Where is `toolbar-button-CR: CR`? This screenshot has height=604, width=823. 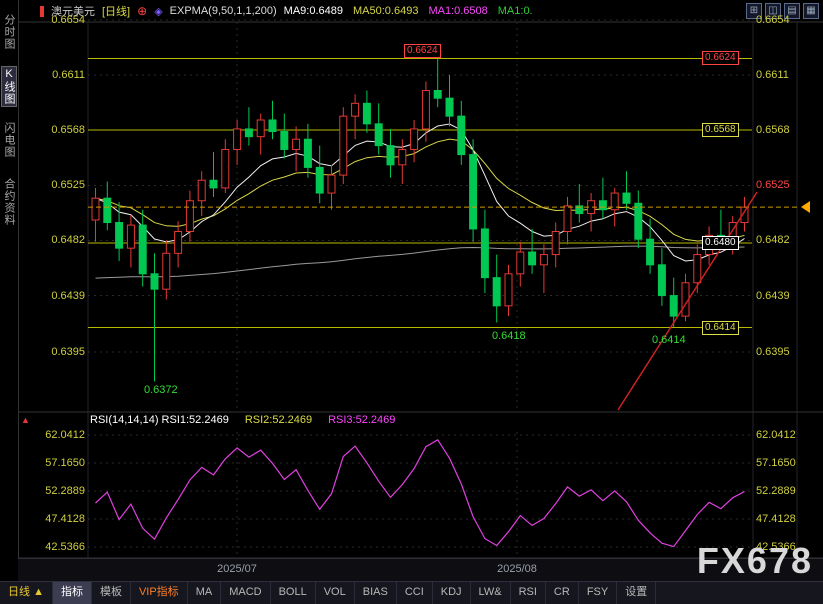 toolbar-button-CR: CR is located at coordinates (562, 593).